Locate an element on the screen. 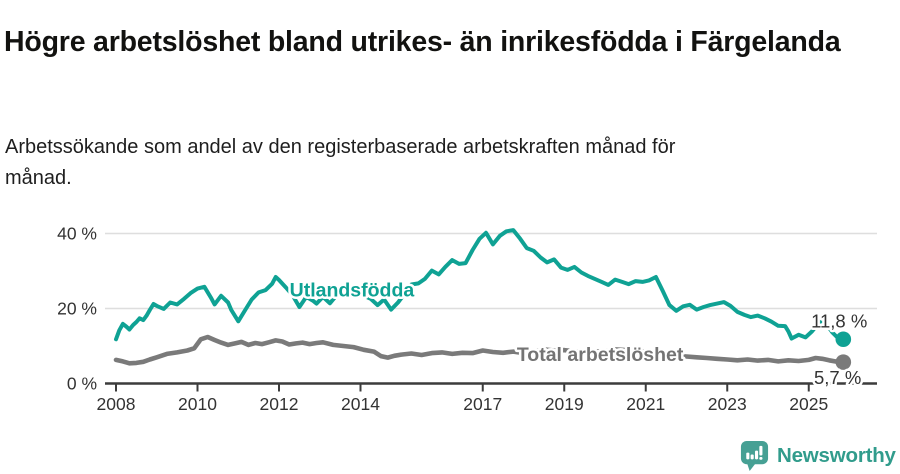 Image resolution: width=900 pixels, height=474 pixels. x-axis-tick-label: 2010 is located at coordinates (197, 404).